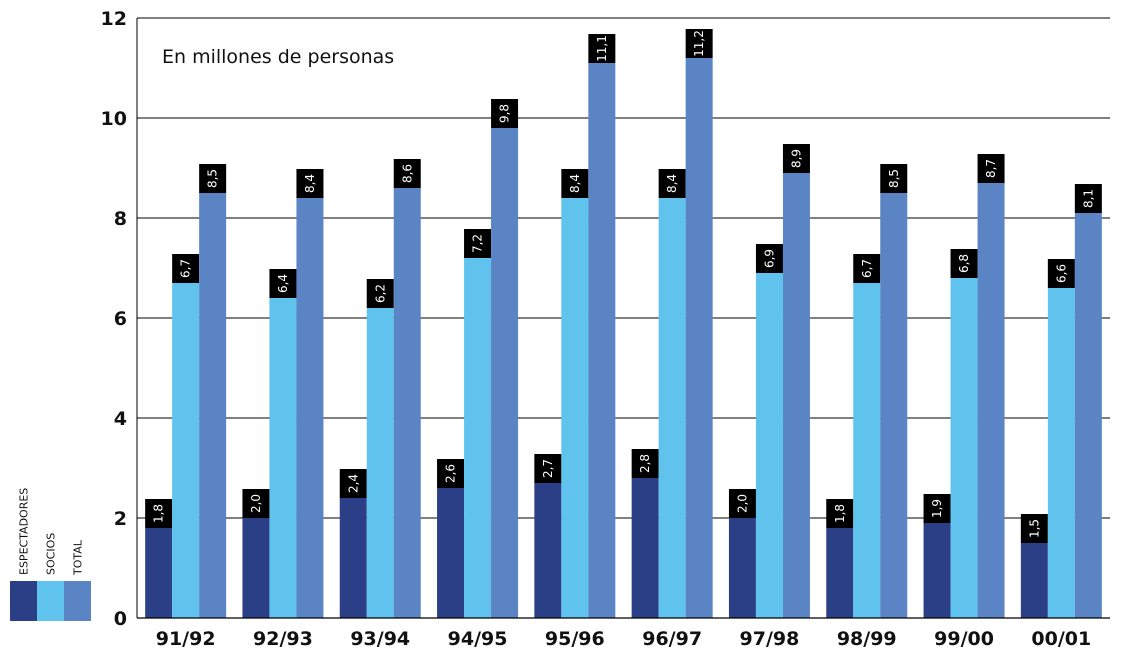  I want to click on x-tick-label: 97/98, so click(770, 639).